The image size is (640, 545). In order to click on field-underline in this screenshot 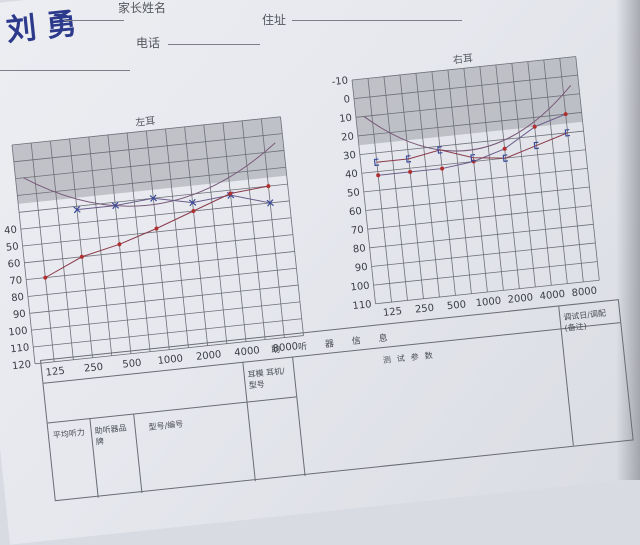, I will do `click(65, 70)`.